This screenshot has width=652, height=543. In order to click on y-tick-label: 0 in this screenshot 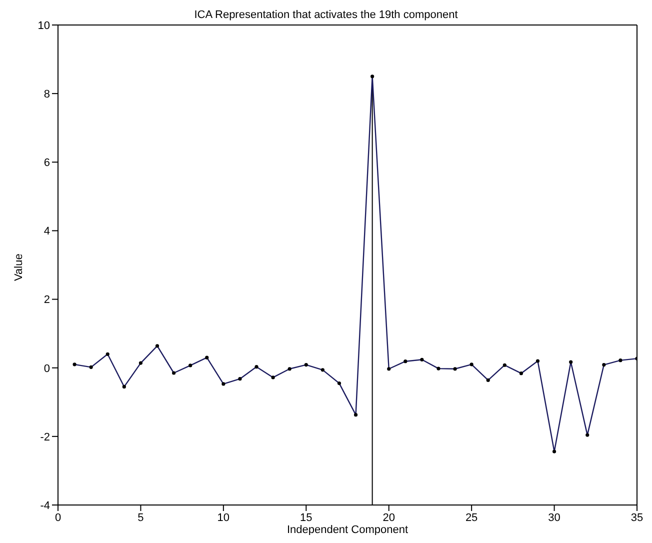, I will do `click(47, 368)`.